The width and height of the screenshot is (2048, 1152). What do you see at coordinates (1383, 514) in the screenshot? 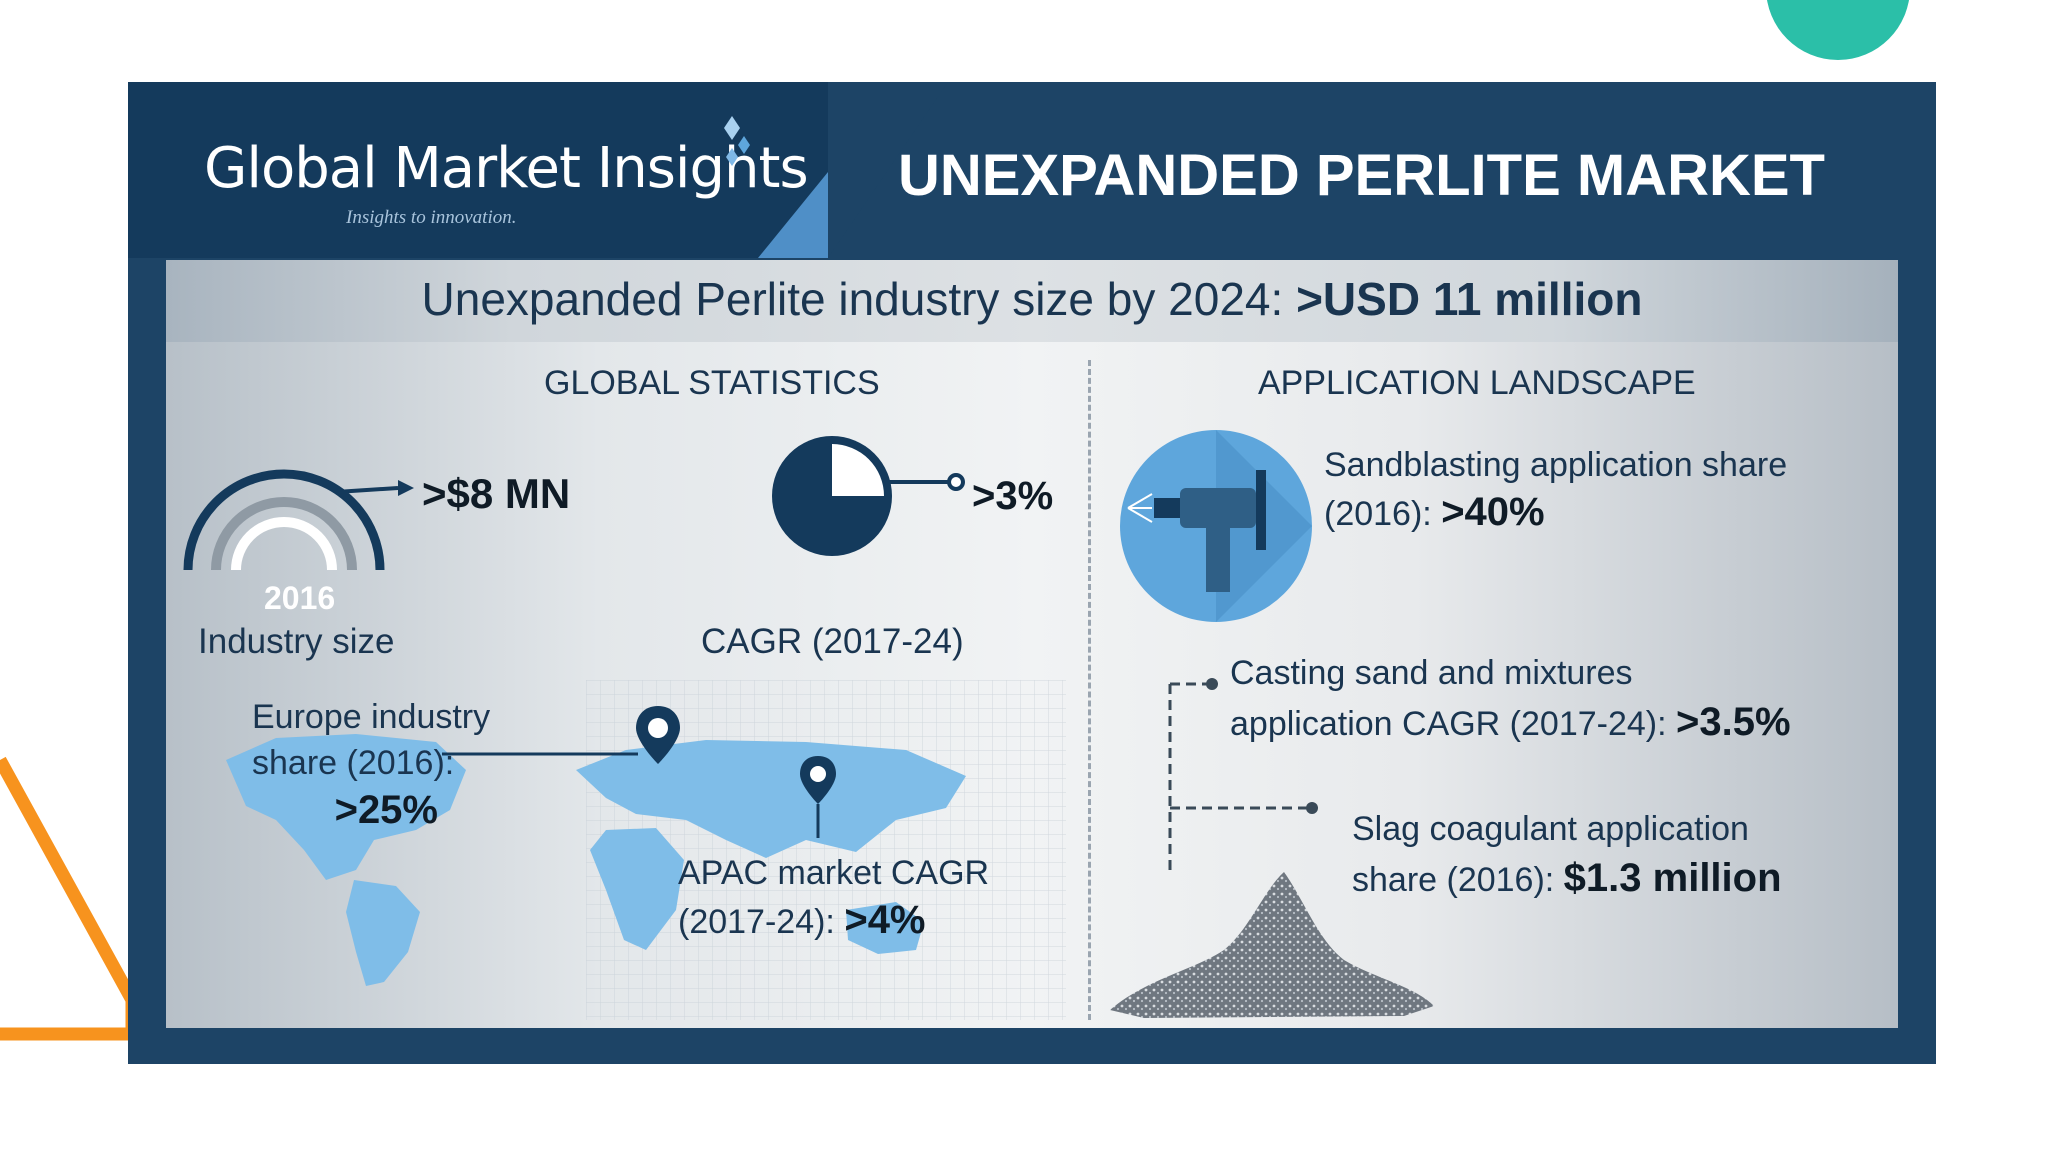
I see `sandblasting-line2: (2016):` at bounding box center [1383, 514].